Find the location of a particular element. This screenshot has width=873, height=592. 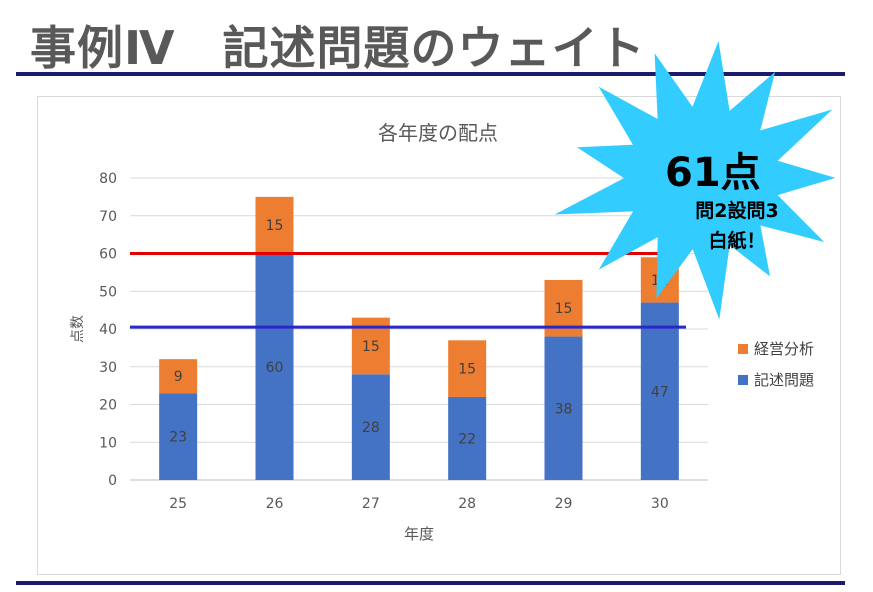

title-underline is located at coordinates (430, 74).